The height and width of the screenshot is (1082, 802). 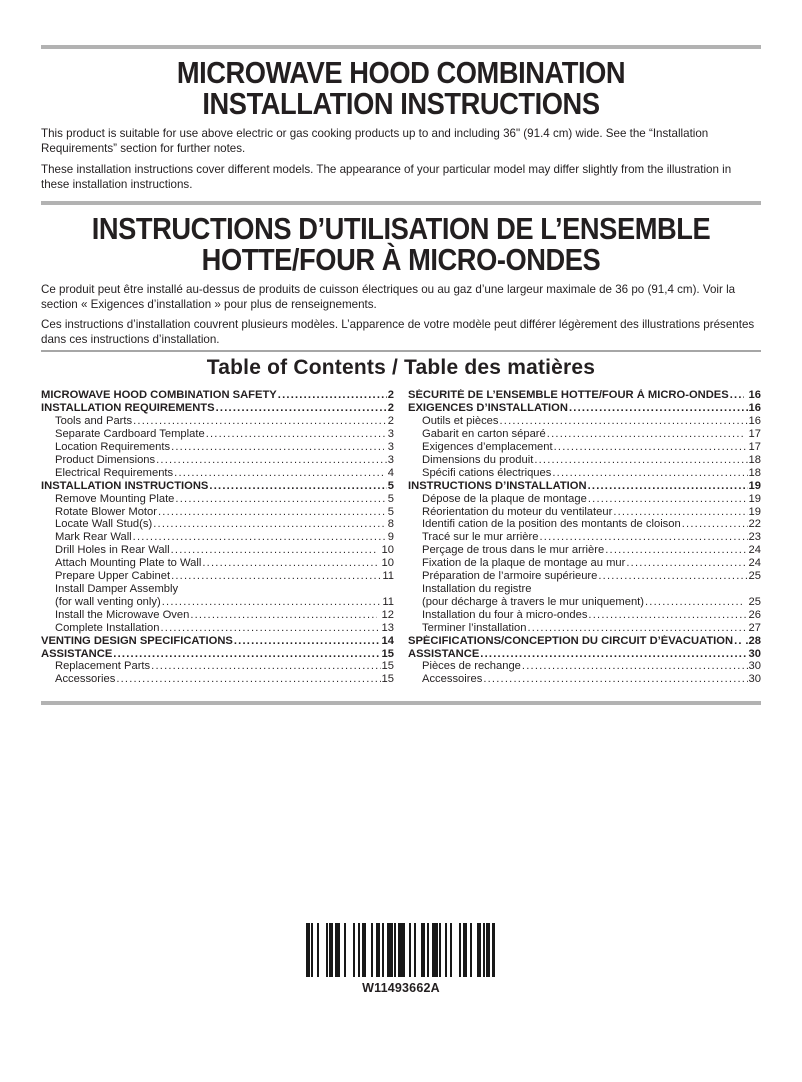 What do you see at coordinates (117, 588) in the screenshot?
I see `toc-entry: Install Damper Assembly` at bounding box center [117, 588].